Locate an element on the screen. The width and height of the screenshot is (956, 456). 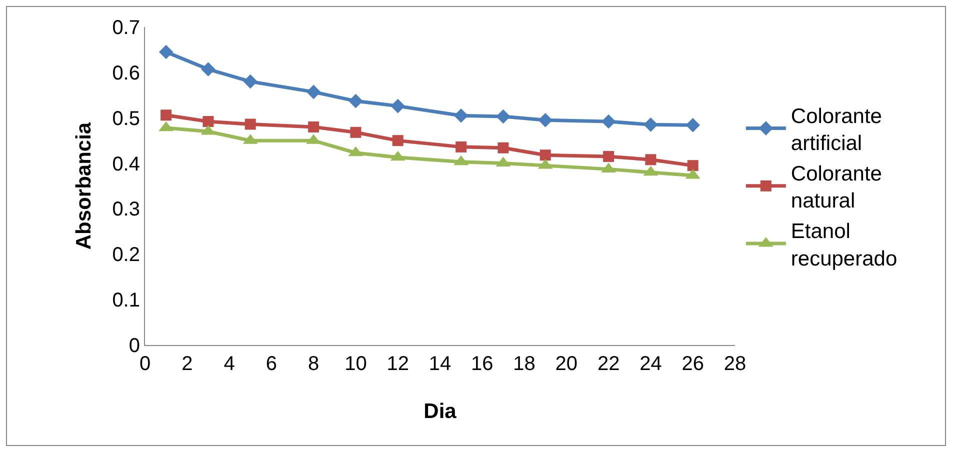
x-tick-label: 16 is located at coordinates (482, 364).